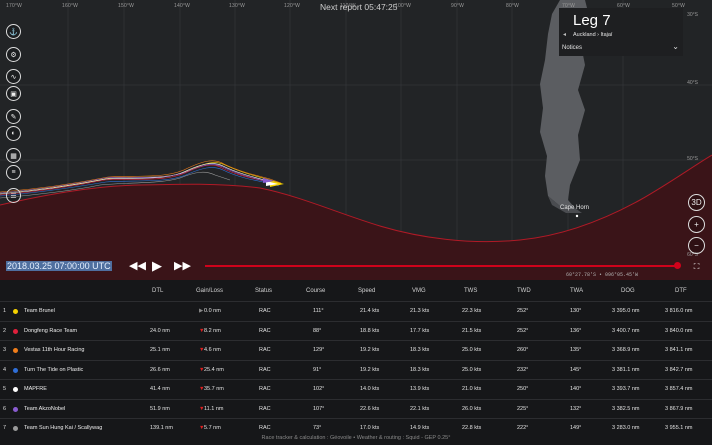  What do you see at coordinates (5, 330) in the screenshot?
I see `rank-number: 2` at bounding box center [5, 330].